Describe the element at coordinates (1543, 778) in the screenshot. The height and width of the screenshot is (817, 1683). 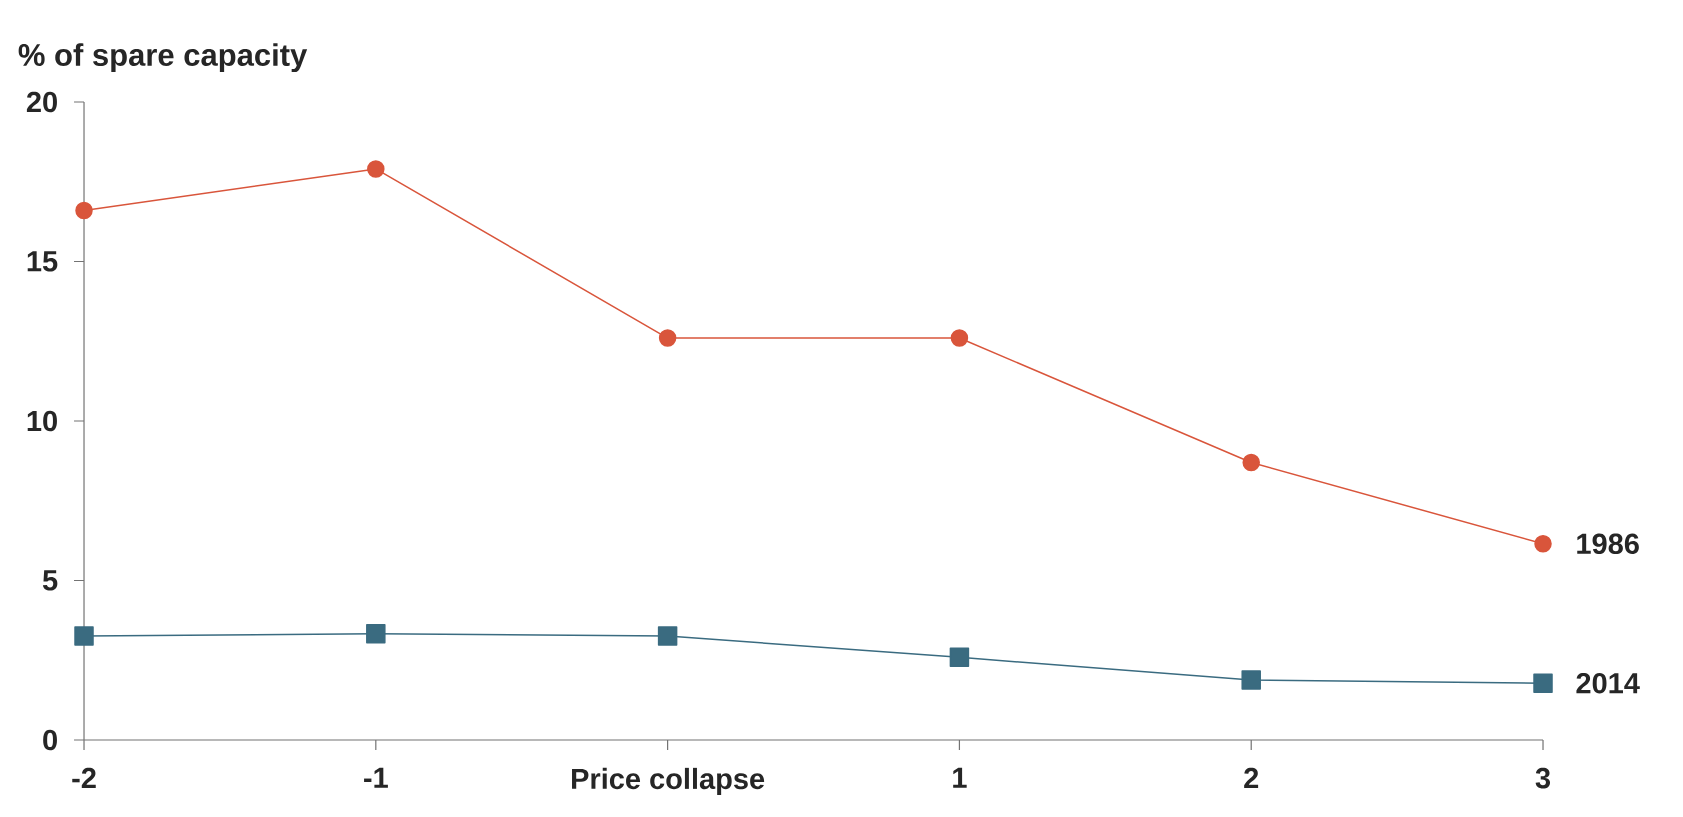
I see `x-tick-label: 3` at that location.